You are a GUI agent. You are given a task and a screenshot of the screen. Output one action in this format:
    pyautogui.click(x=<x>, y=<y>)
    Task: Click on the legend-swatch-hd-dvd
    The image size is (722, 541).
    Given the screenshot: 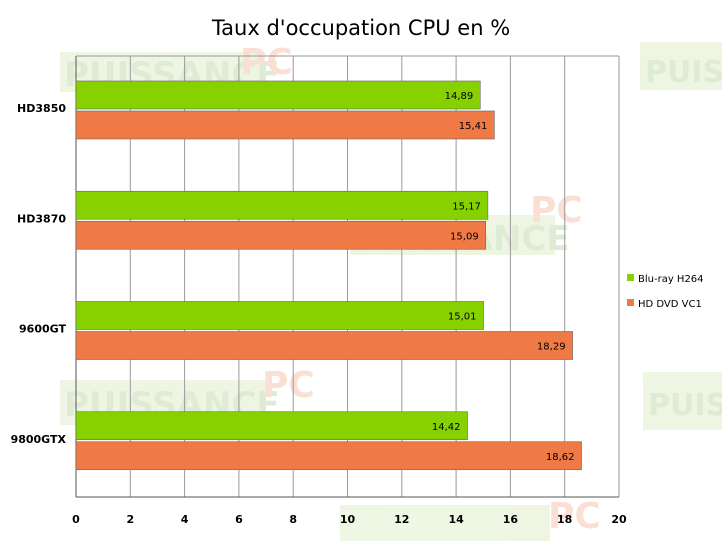 What is the action you would take?
    pyautogui.click(x=630, y=302)
    